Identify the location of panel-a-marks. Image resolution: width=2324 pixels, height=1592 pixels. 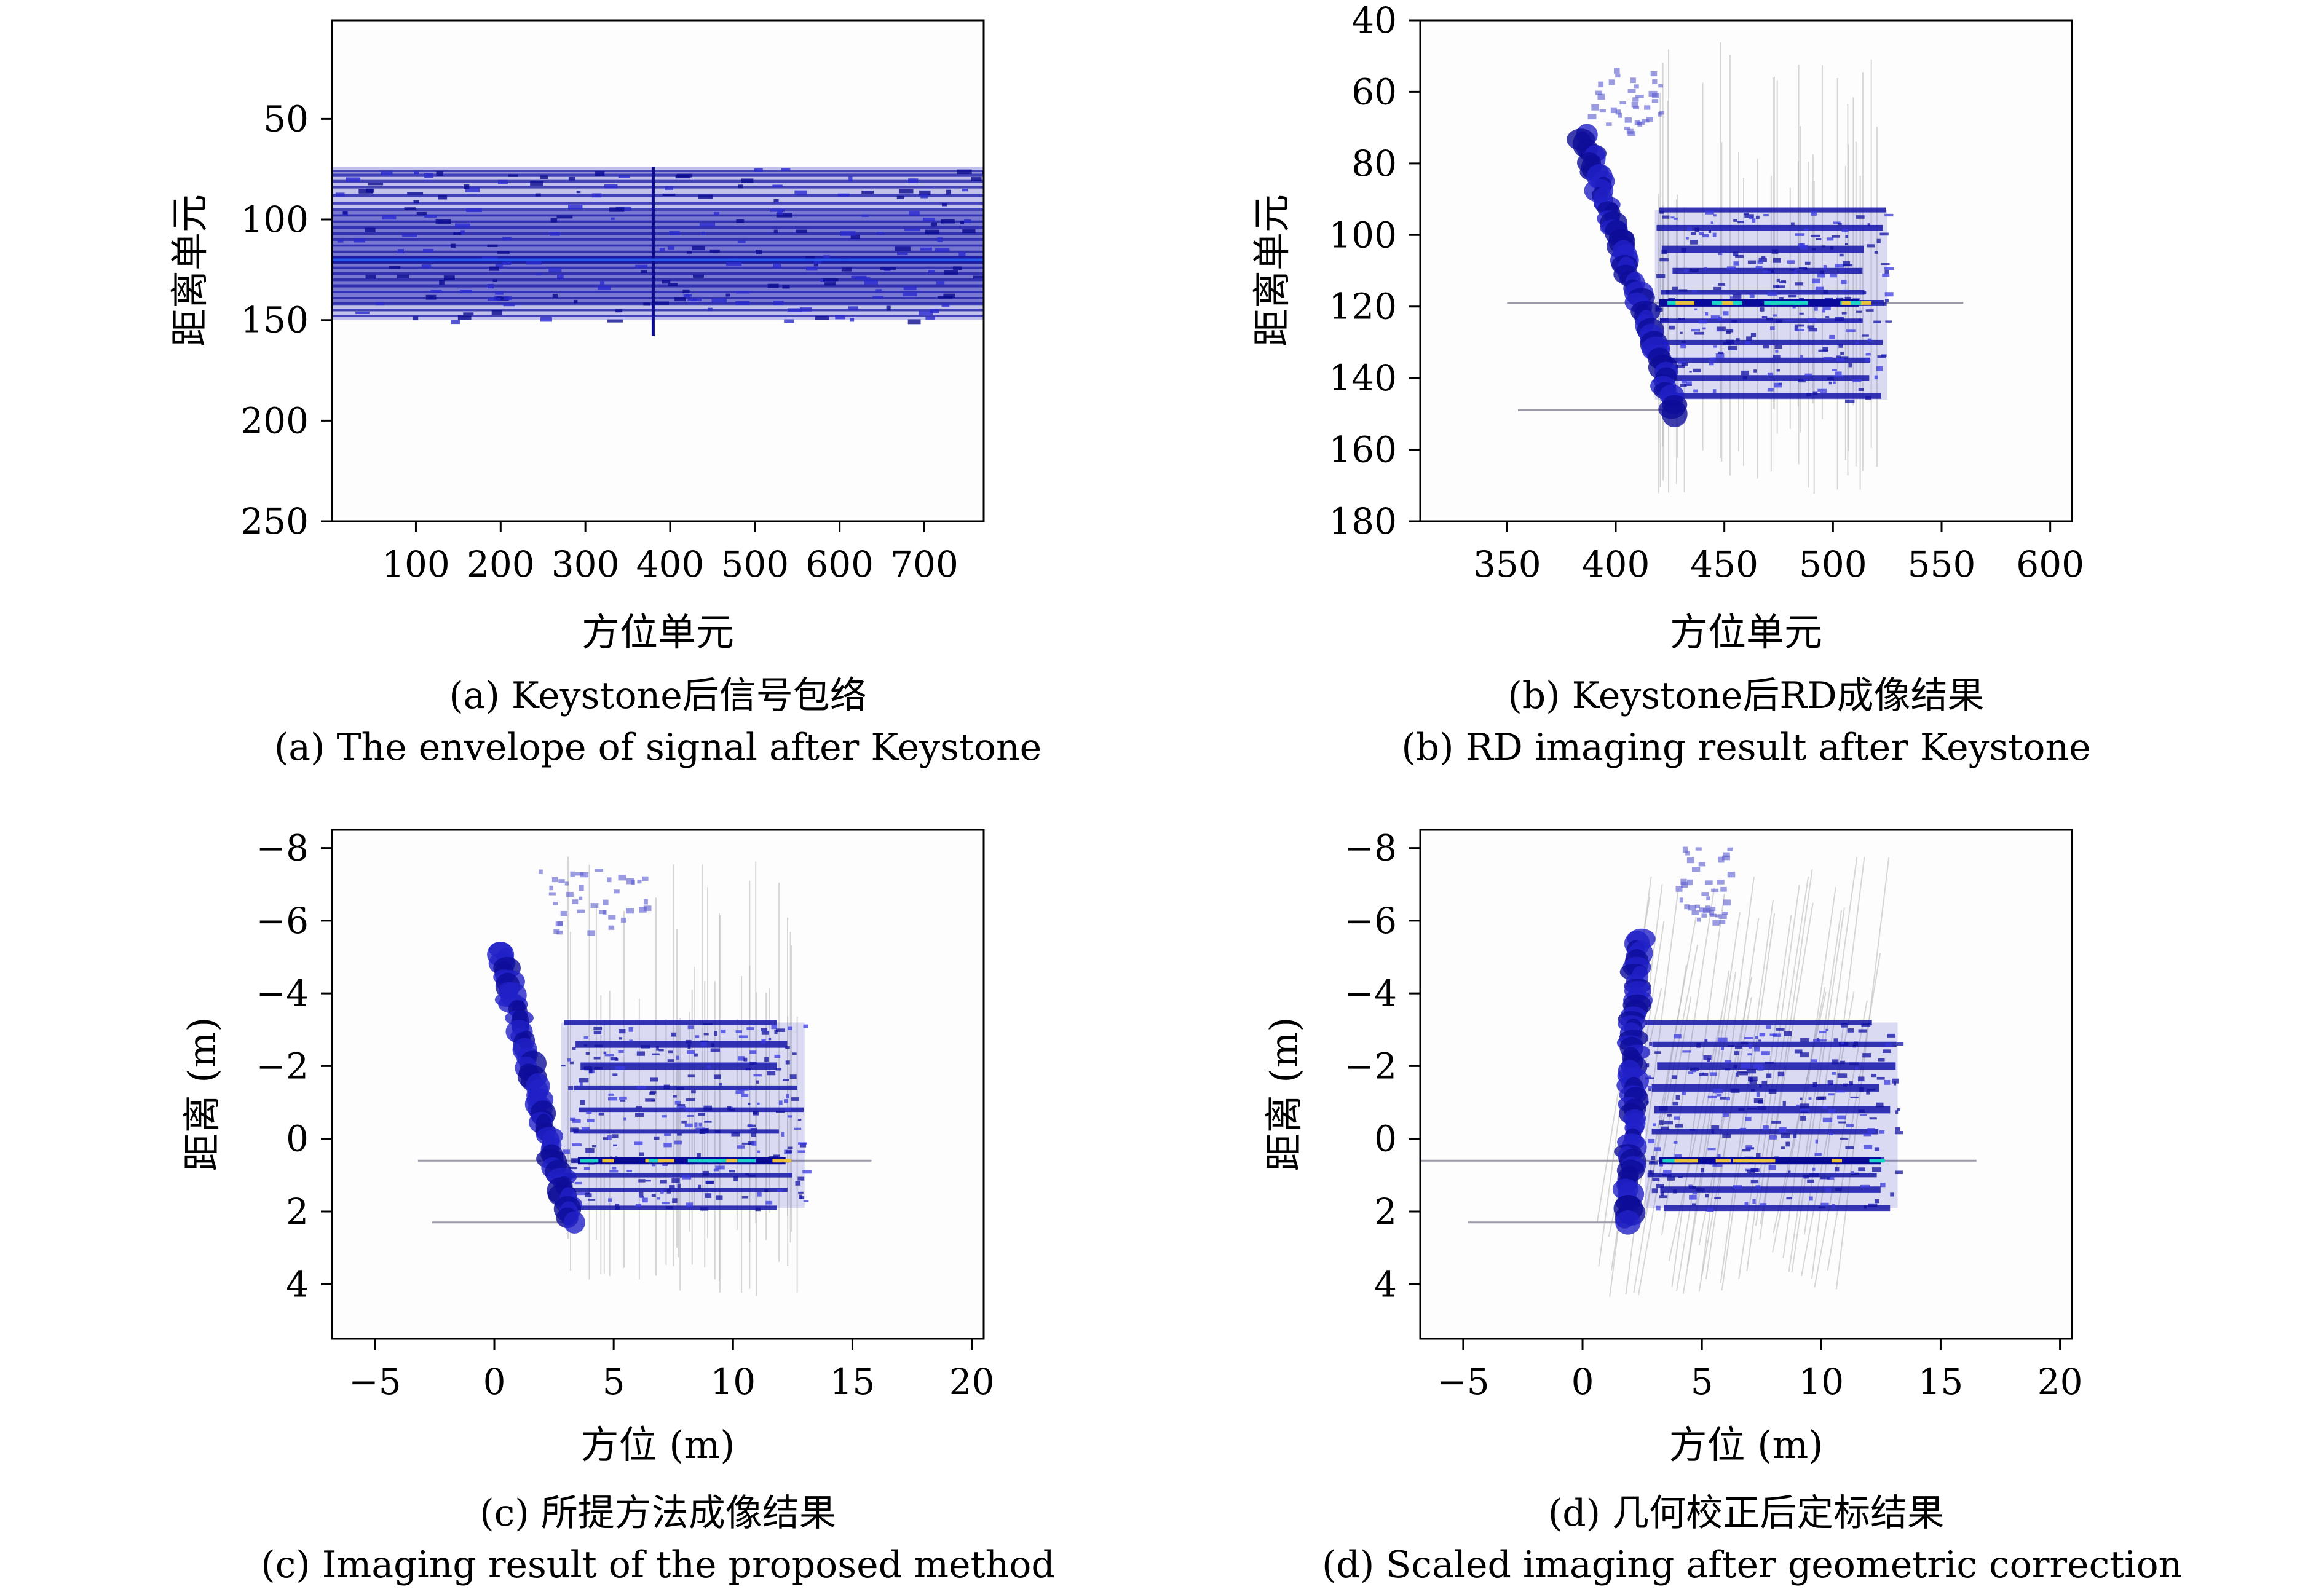
(658, 270).